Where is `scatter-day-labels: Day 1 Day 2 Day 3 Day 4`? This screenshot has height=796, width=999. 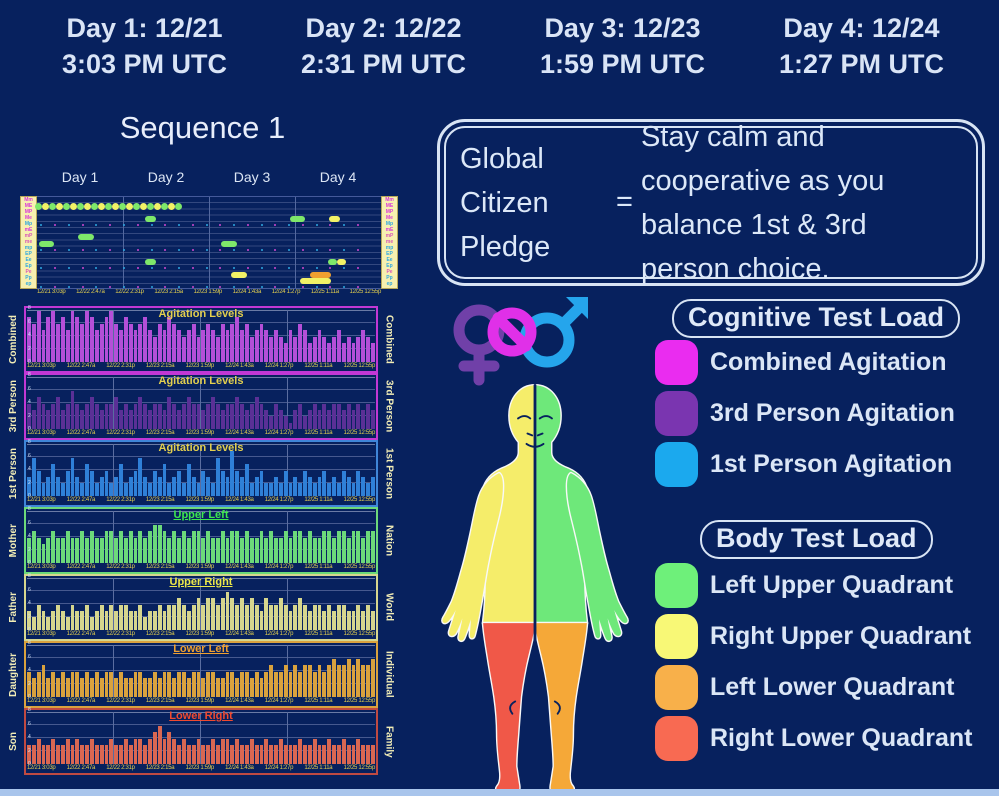
scatter-day-labels: Day 1 Day 2 Day 3 Day 4 is located at coordinates (209, 177).